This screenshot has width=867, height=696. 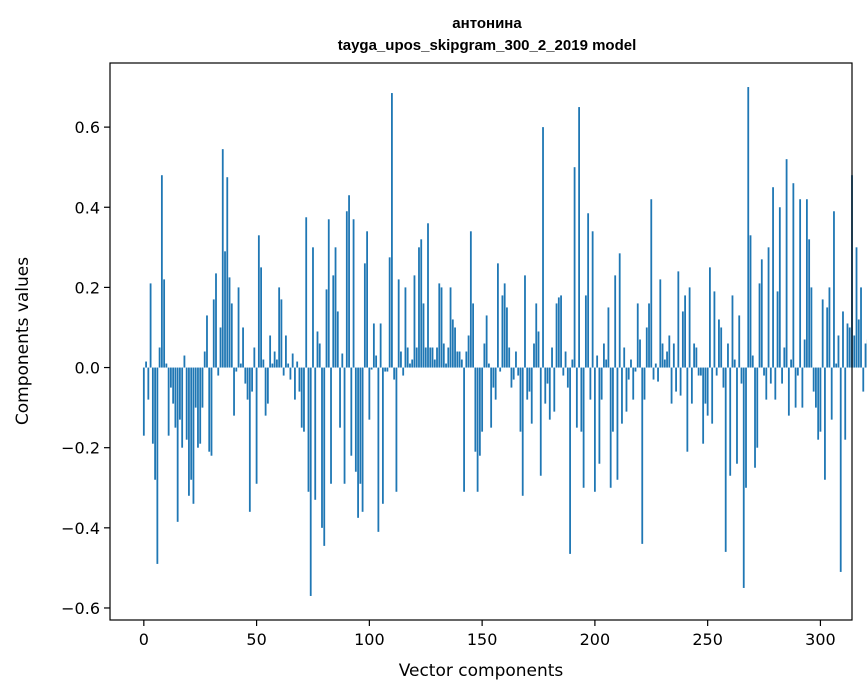 I want to click on x-tick-label: 200, so click(x=595, y=639).